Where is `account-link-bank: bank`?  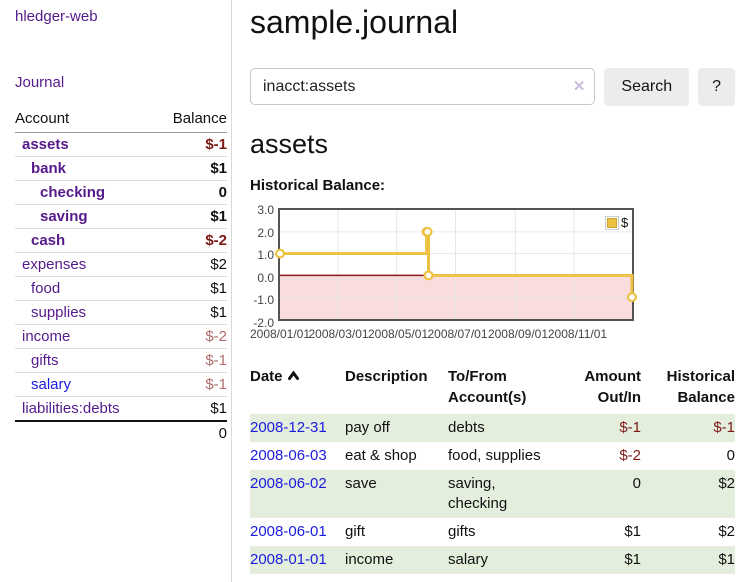
account-link-bank: bank is located at coordinates (49, 168).